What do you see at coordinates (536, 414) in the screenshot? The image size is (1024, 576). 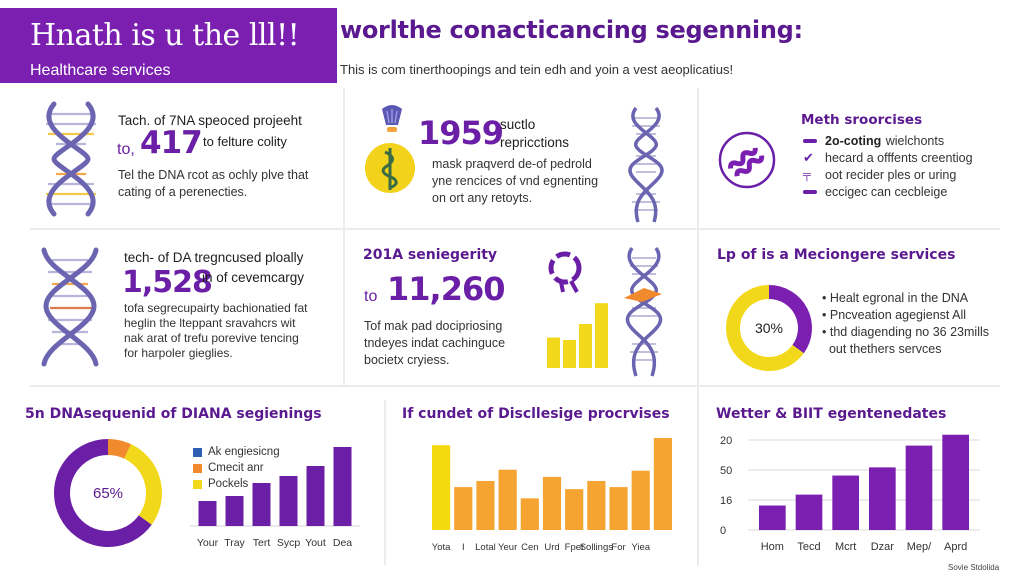 I see `chart-title: If cundet of Discllesige procrvises` at bounding box center [536, 414].